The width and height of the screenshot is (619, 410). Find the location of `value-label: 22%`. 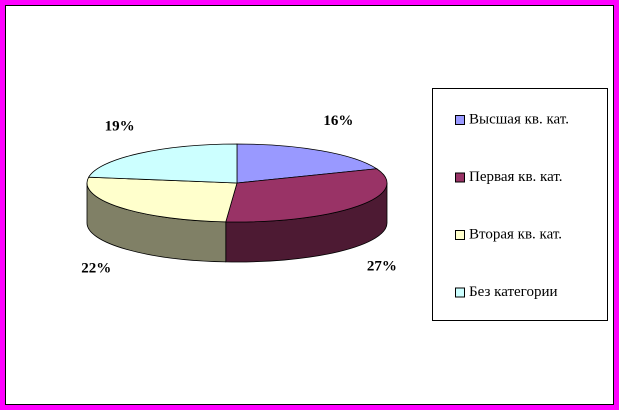

value-label: 22% is located at coordinates (96, 269).